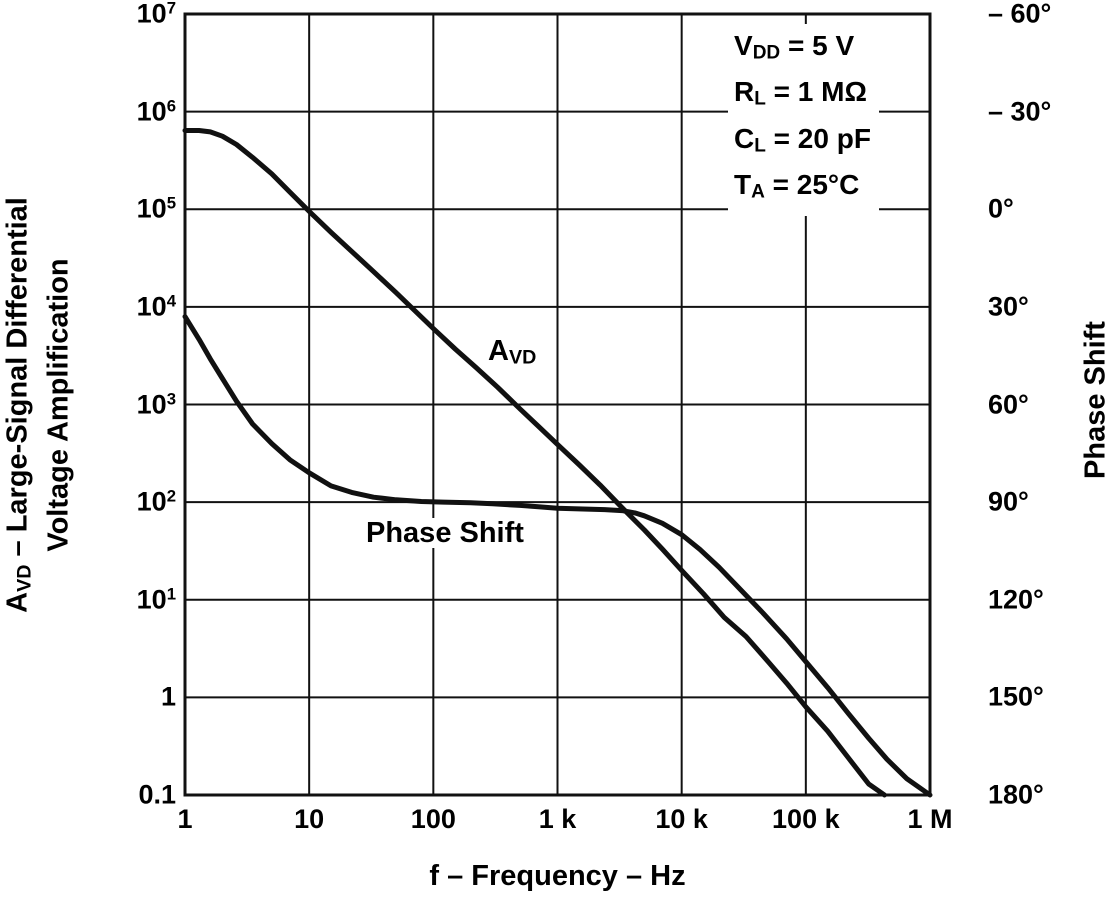  What do you see at coordinates (802, 139) in the screenshot?
I see `condition-line: CL = 20 pF` at bounding box center [802, 139].